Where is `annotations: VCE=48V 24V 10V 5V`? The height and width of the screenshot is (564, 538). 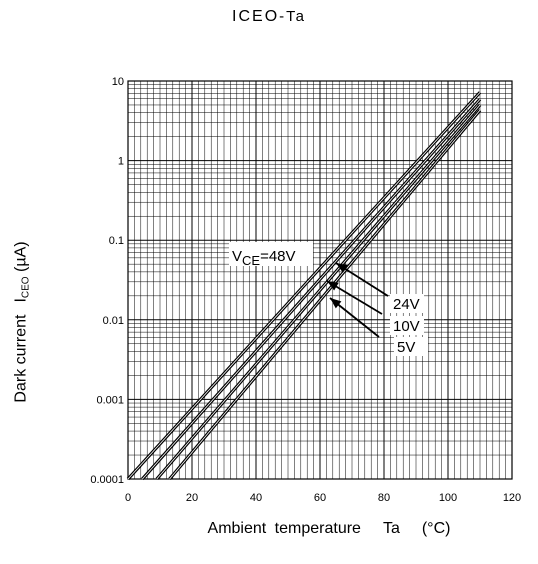
annotations: VCE=48V 24V 10V 5V is located at coordinates (328, 299).